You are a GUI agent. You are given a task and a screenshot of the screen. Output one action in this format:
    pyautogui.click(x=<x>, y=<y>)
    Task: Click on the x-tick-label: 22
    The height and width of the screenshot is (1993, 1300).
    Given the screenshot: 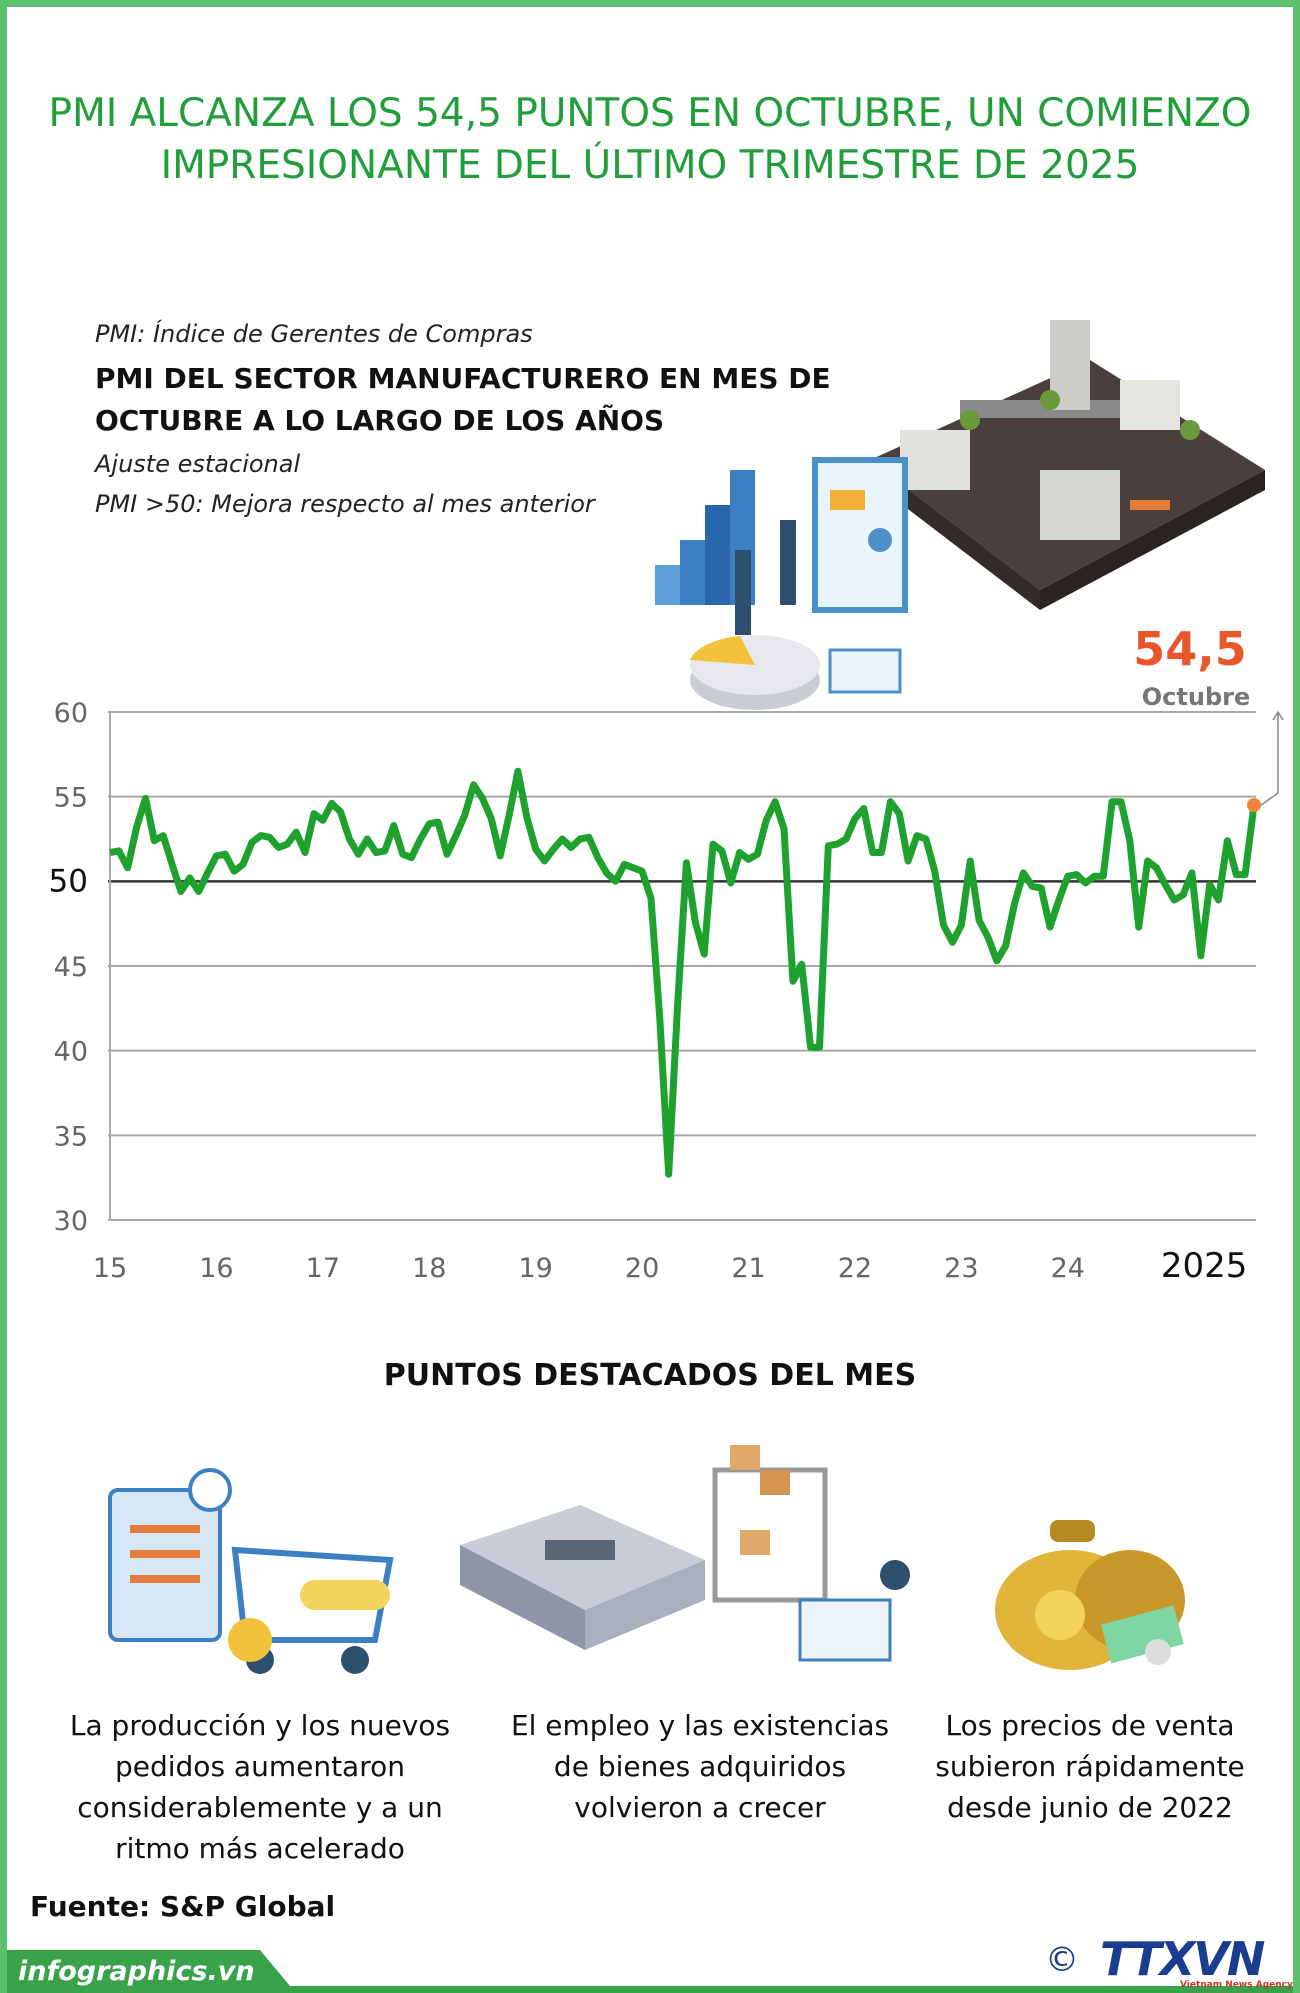 What is the action you would take?
    pyautogui.click(x=855, y=1268)
    